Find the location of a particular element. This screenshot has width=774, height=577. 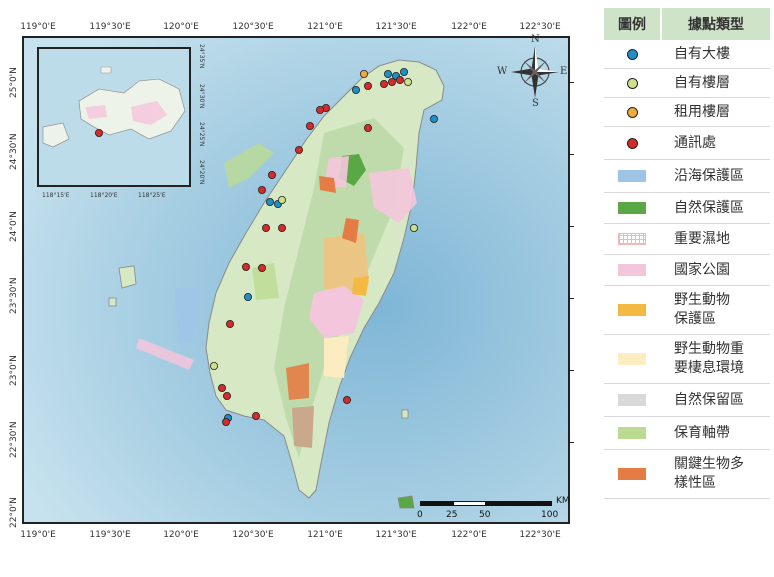

lon-tick-bottom: 121°0'E is located at coordinates (325, 535).